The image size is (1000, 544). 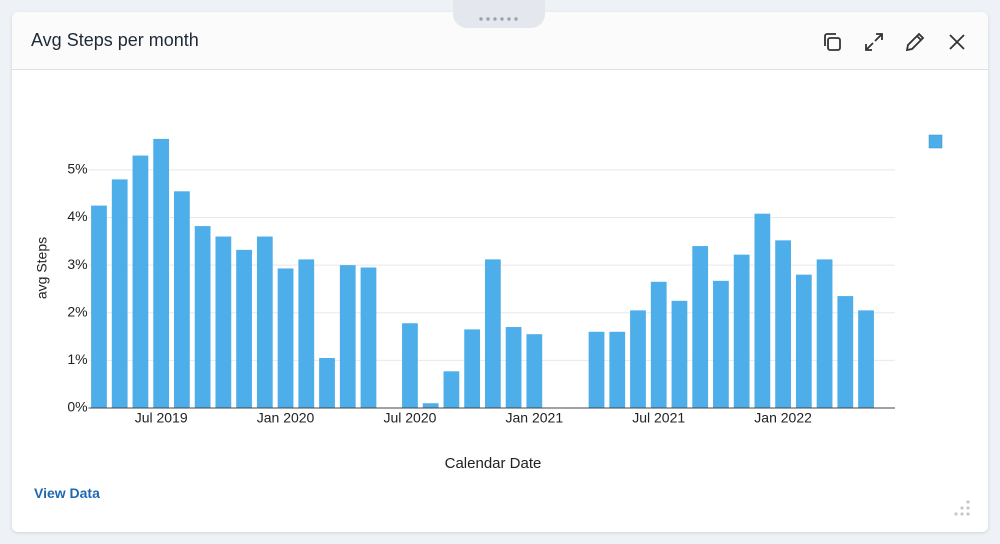 What do you see at coordinates (409, 418) in the screenshot?
I see `x-tick-label: Jul 2020` at bounding box center [409, 418].